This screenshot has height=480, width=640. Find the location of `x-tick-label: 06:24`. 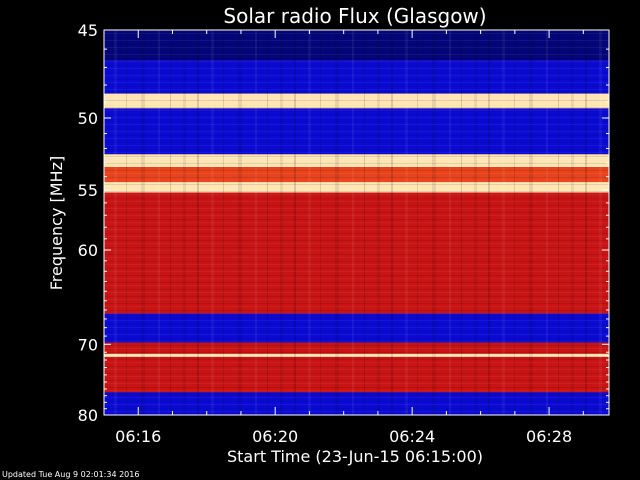

x-tick-label: 06:24 is located at coordinates (412, 436).